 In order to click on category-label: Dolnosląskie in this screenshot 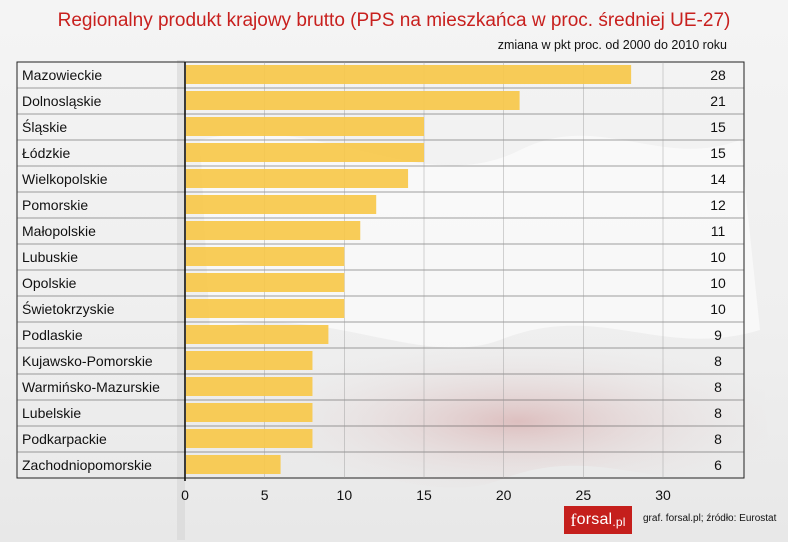, I will do `click(62, 101)`.